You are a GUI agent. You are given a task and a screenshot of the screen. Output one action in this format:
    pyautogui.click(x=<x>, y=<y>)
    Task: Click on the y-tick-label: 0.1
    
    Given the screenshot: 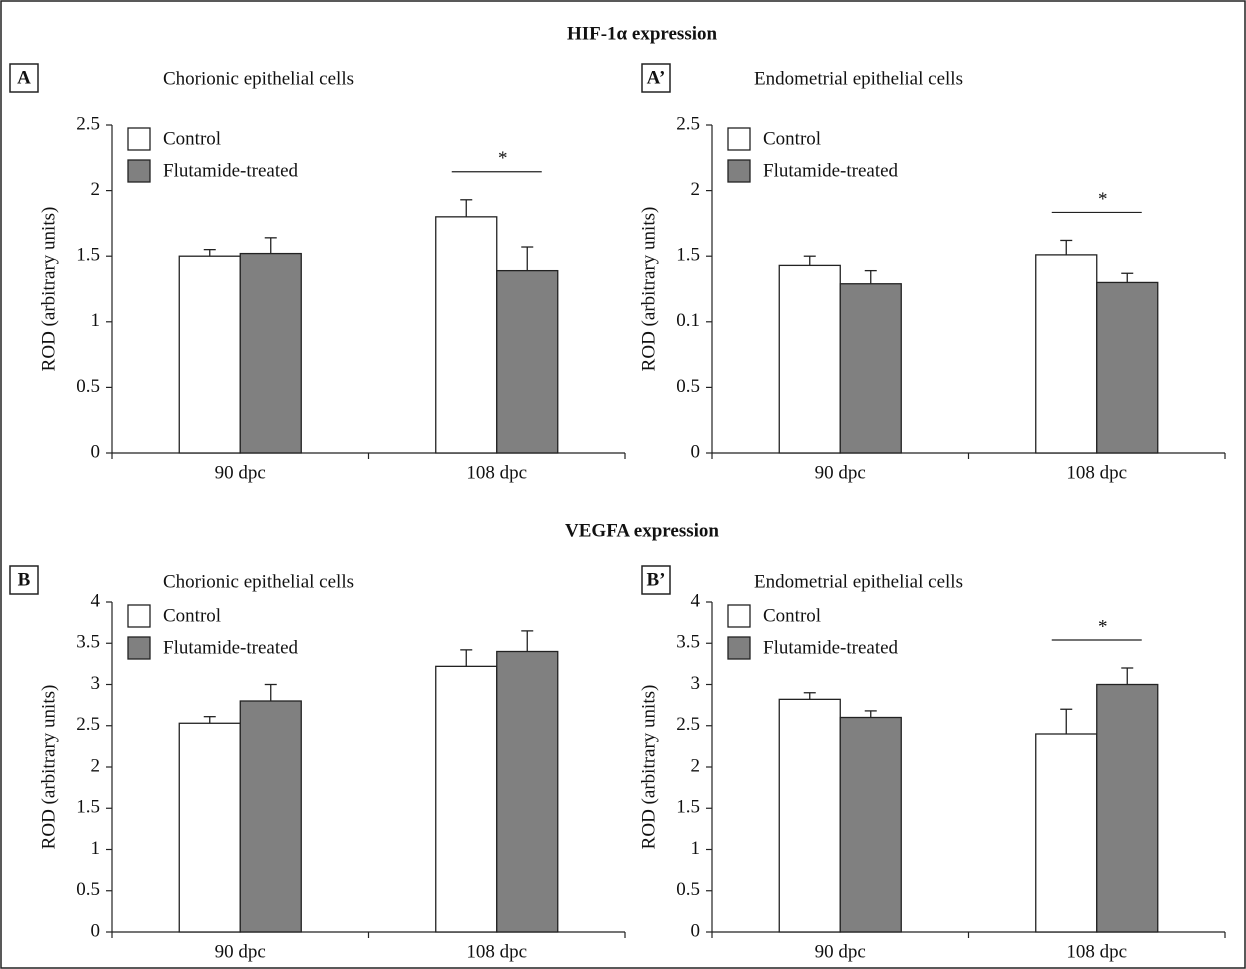 What is the action you would take?
    pyautogui.click(x=688, y=320)
    